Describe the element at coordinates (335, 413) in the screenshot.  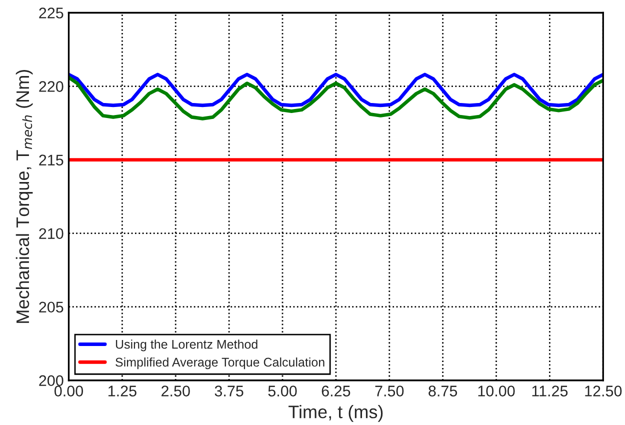
I see `x-axis-title: Time, t (ms)` at that location.